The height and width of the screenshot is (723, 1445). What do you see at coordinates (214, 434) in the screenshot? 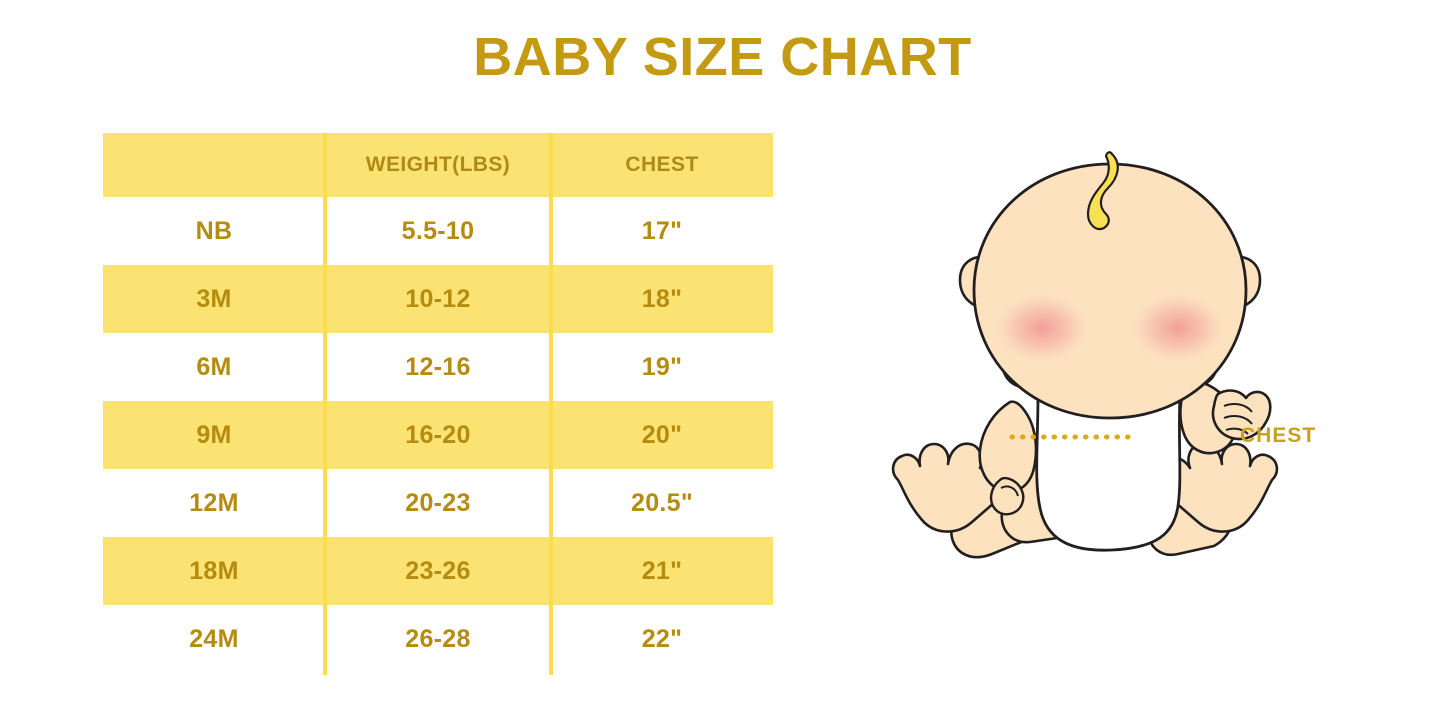
I see `cell-size: 9M` at bounding box center [214, 434].